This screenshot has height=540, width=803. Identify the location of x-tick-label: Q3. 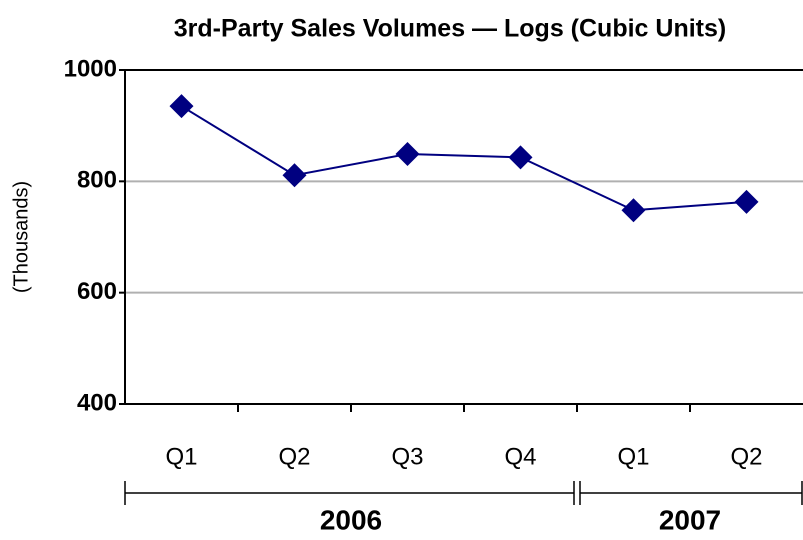
(407, 456).